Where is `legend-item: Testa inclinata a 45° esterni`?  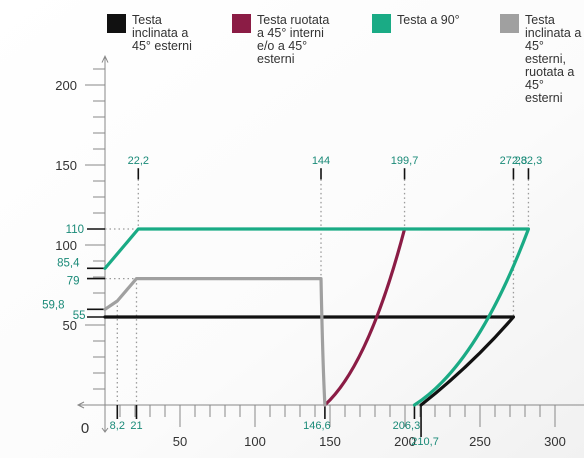
legend-item: Testa inclinata a 45° esterni is located at coordinates (149, 33).